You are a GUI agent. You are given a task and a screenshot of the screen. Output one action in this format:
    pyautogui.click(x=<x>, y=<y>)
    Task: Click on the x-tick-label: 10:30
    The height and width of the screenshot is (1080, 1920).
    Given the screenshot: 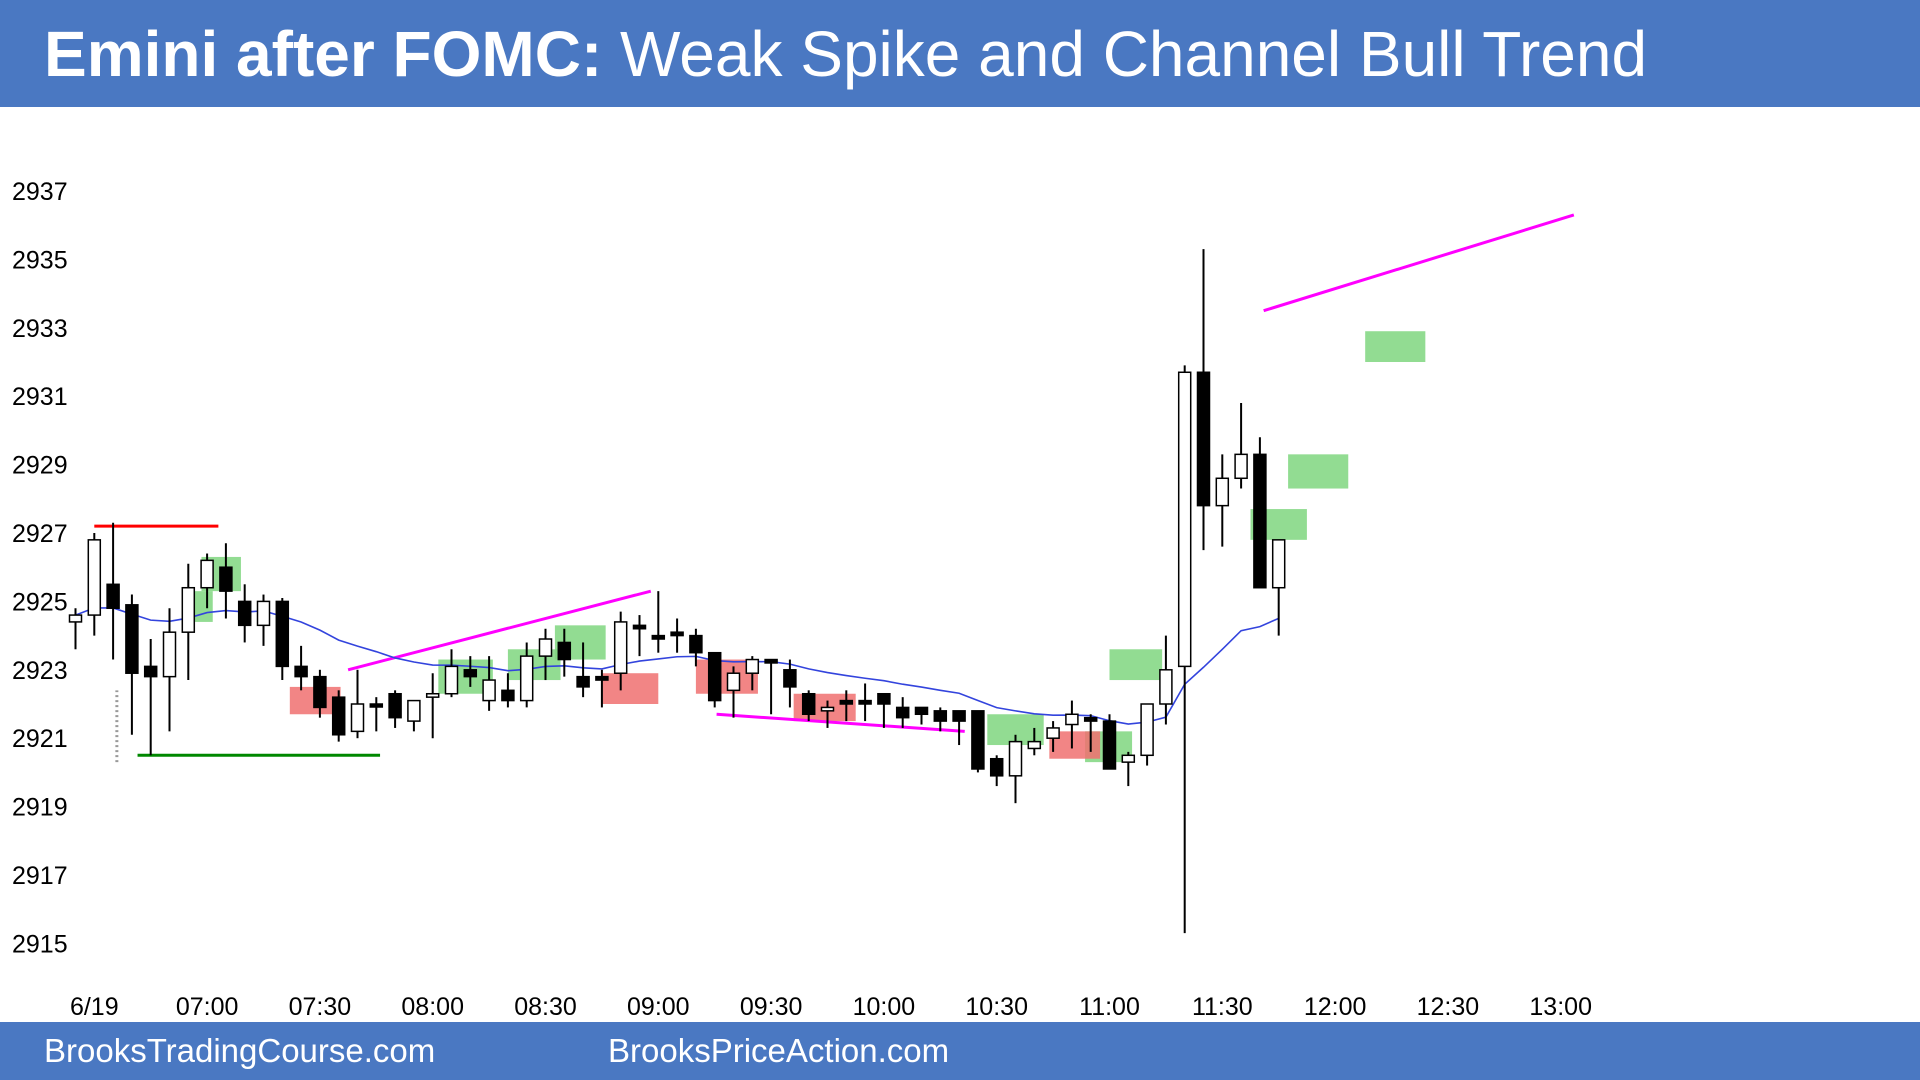 What is the action you would take?
    pyautogui.click(x=996, y=1007)
    